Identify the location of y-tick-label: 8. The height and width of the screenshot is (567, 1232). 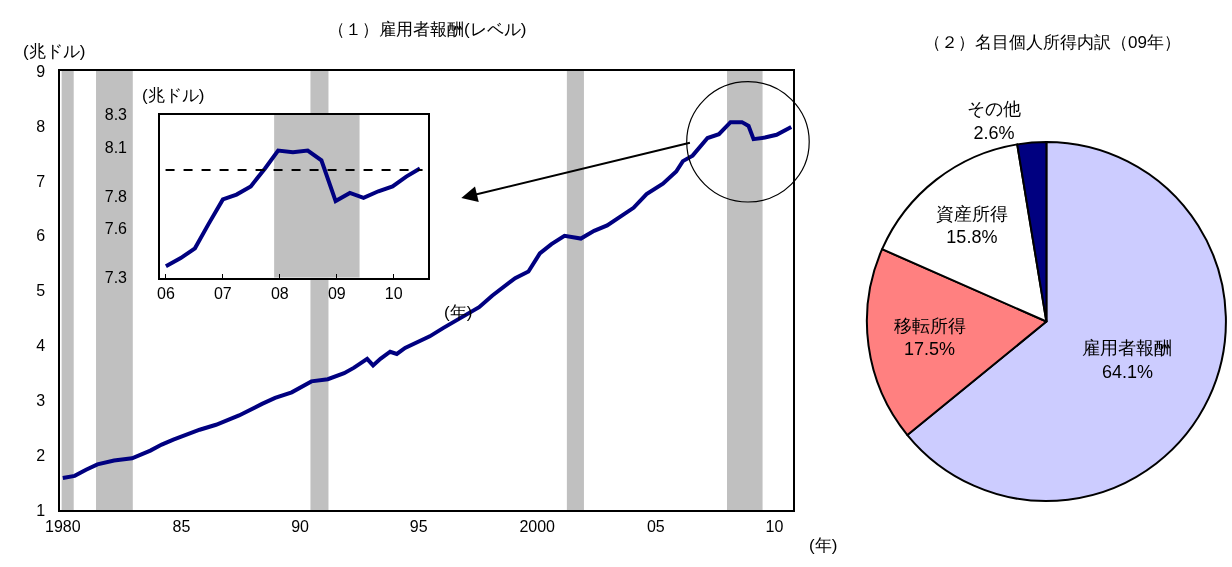
(41, 126).